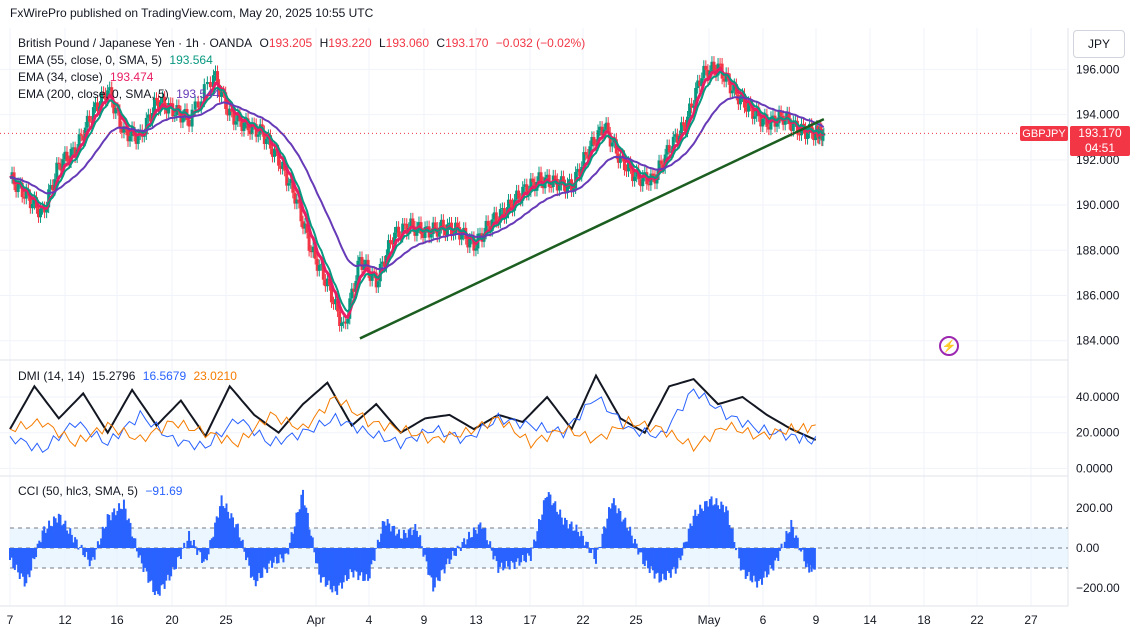 The width and height of the screenshot is (1130, 635). I want to click on x-tick-label: 12, so click(65, 620).